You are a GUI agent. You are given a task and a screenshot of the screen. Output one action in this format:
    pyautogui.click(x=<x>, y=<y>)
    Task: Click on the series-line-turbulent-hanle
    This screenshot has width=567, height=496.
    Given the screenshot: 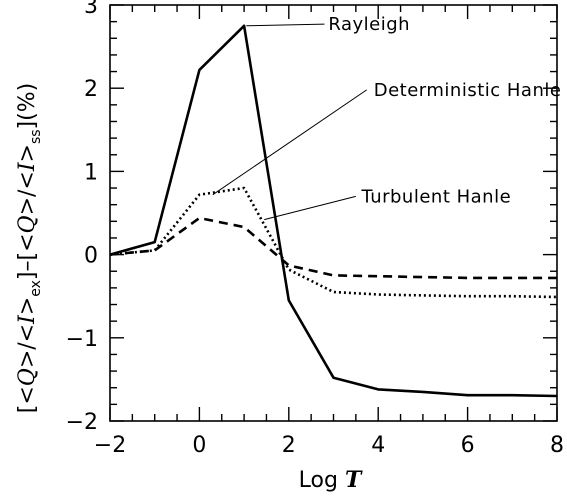 What is the action you would take?
    pyautogui.click(x=333, y=248)
    